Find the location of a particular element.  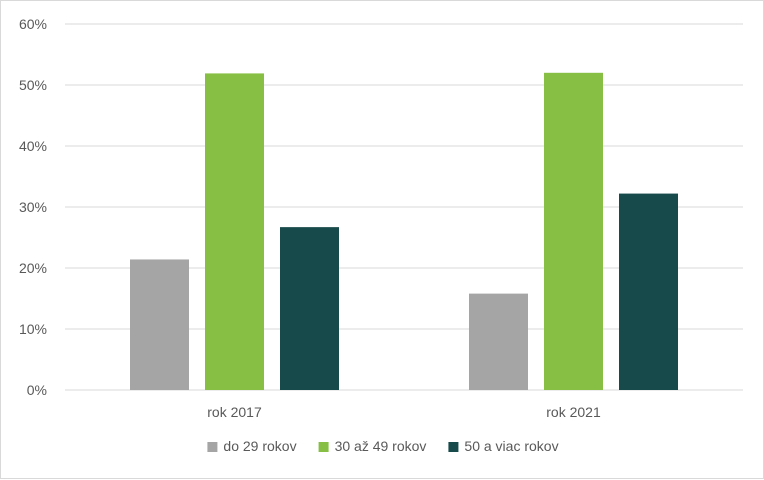

legend-label-3: 50 a viac rokov is located at coordinates (511, 446).